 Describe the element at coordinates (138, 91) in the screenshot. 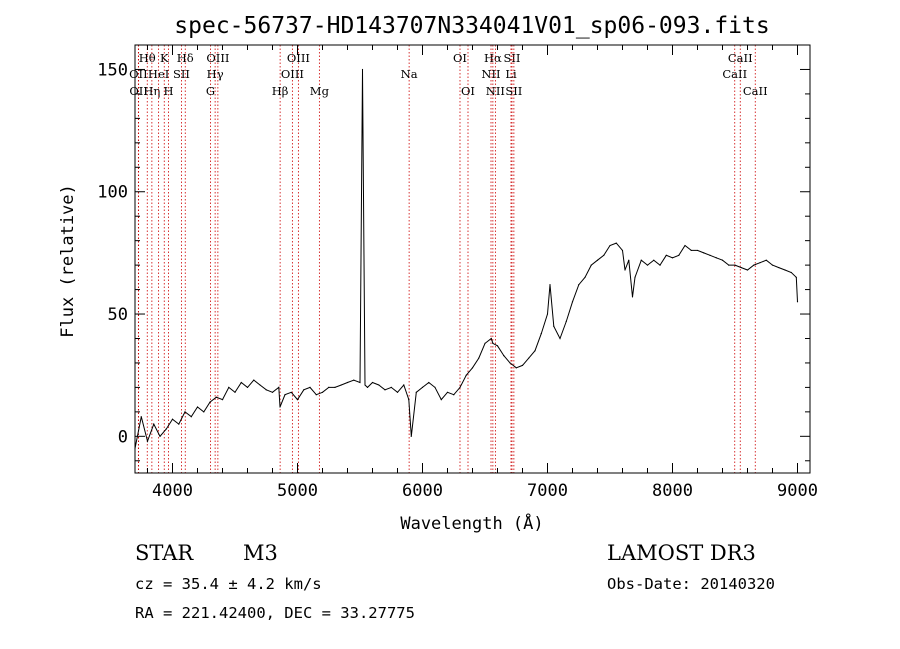

I see `line-marker-label: OII` at that location.